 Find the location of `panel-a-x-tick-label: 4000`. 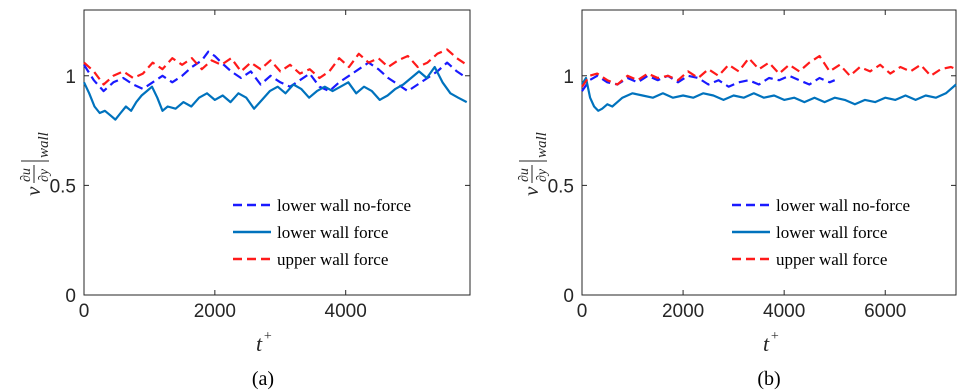

panel-a-x-tick-label: 4000 is located at coordinates (346, 311).